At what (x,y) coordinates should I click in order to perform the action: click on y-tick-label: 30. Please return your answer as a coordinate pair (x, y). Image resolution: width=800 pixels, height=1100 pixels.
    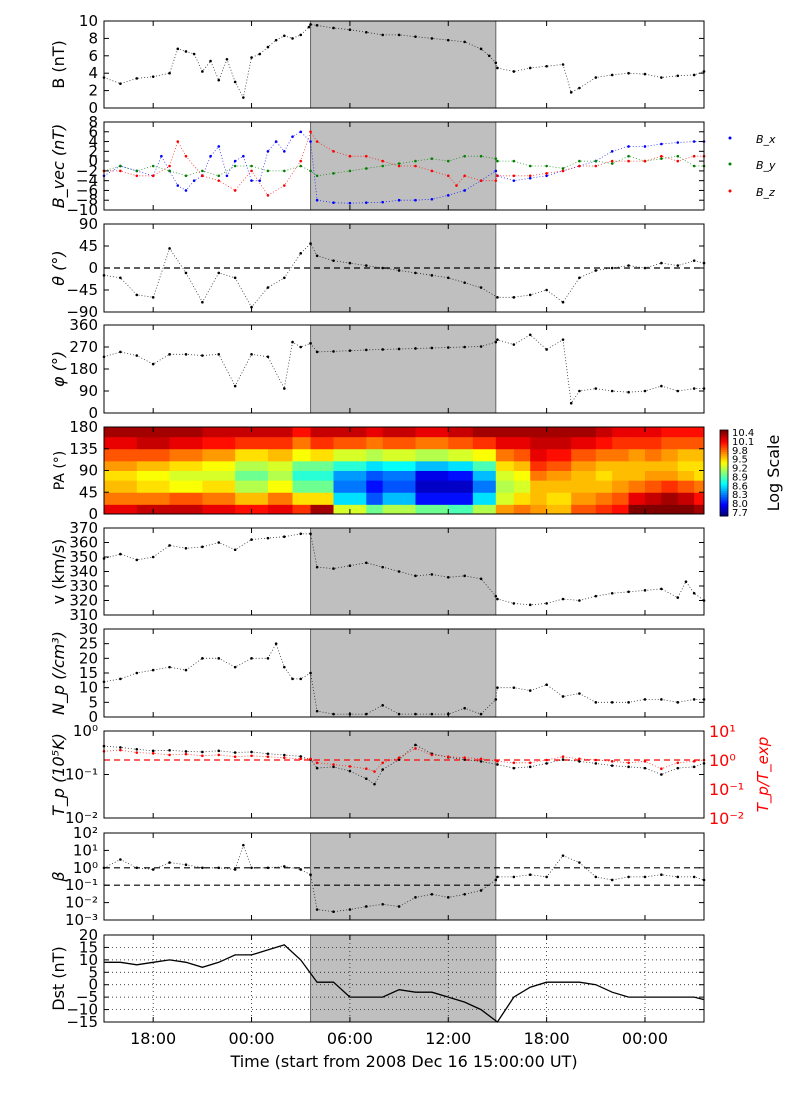
    Looking at the image, I should click on (88, 629).